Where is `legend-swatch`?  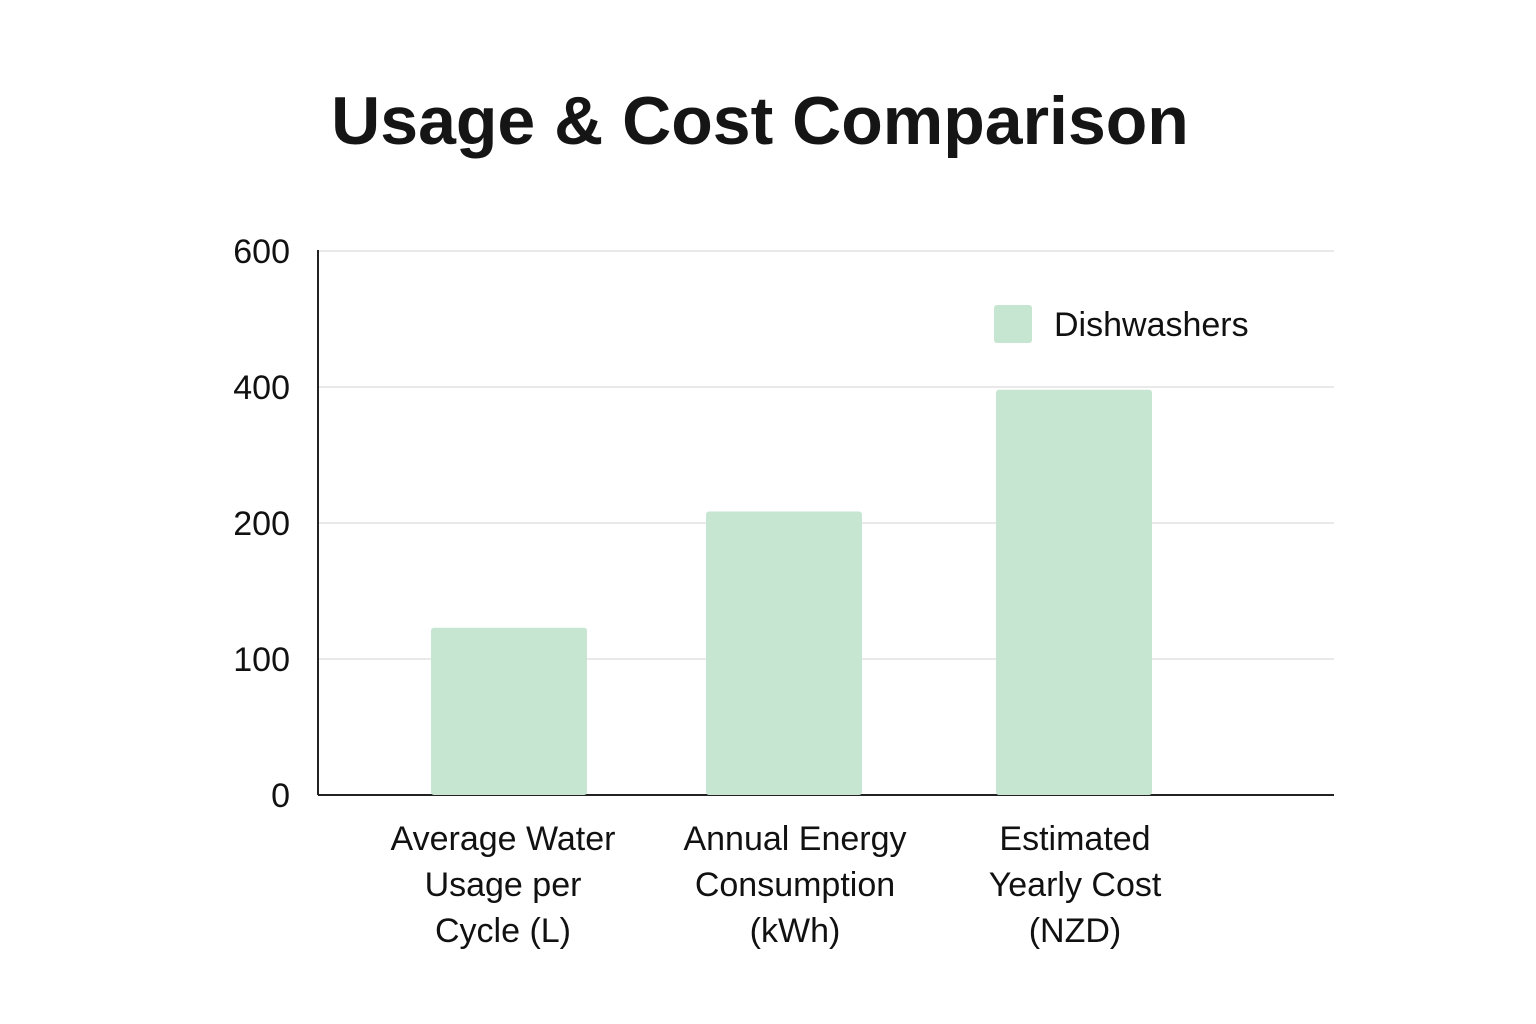
legend-swatch is located at coordinates (1013, 324).